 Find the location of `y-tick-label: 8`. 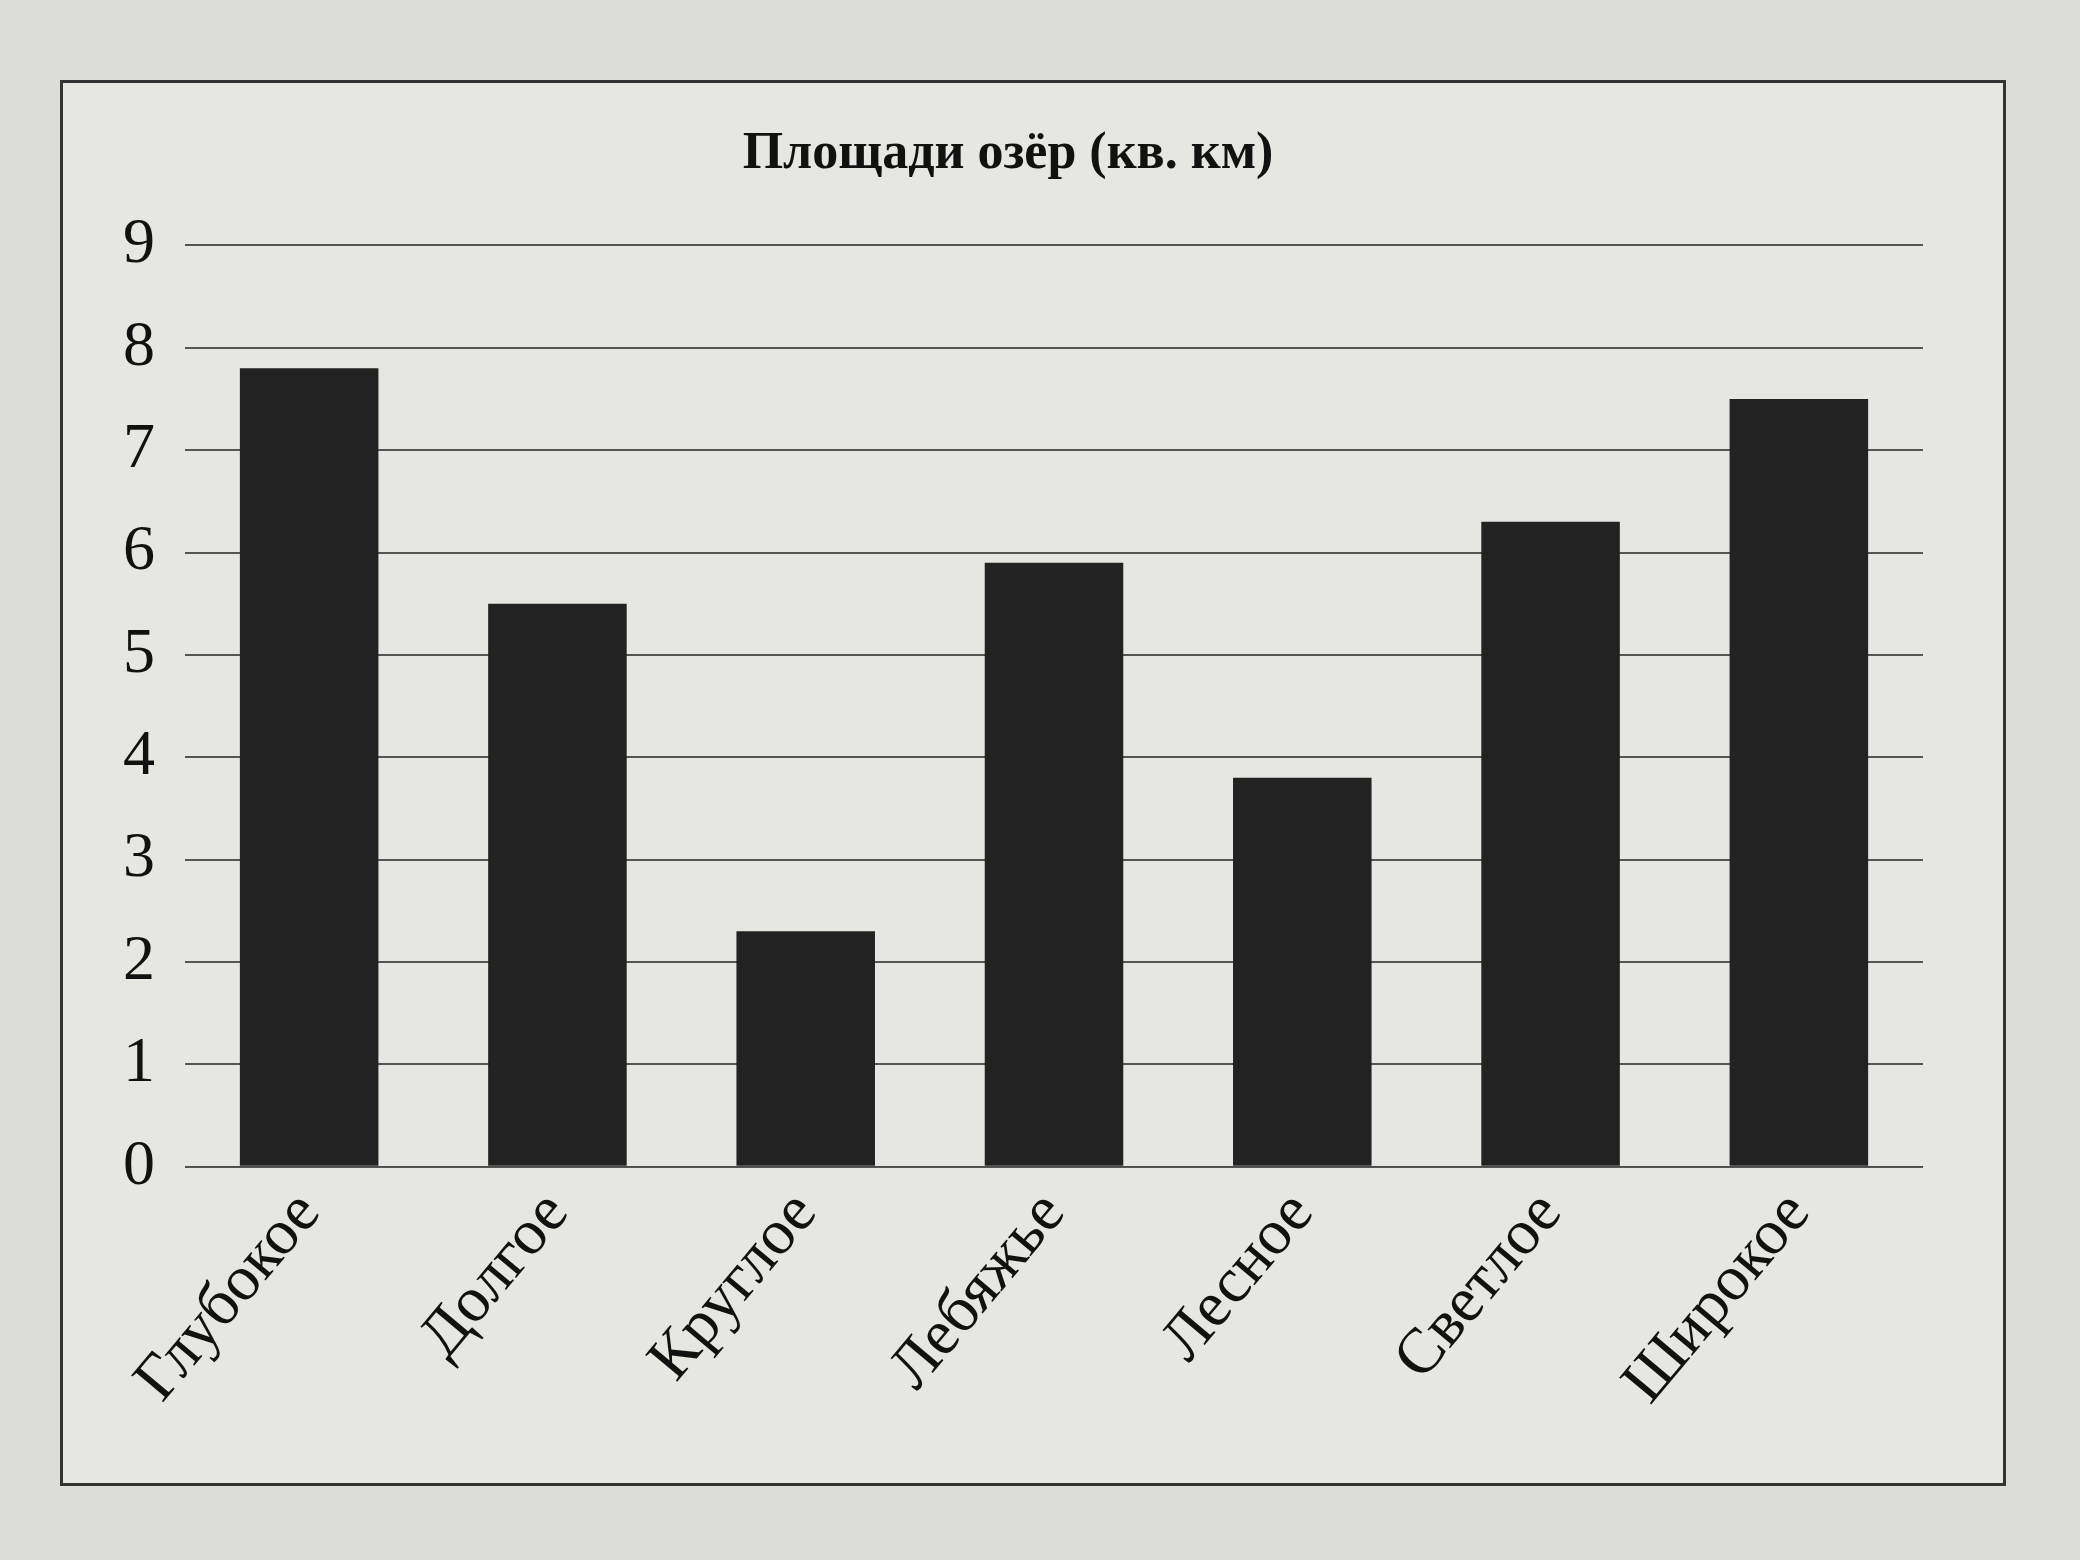

y-tick-label: 8 is located at coordinates (139, 343).